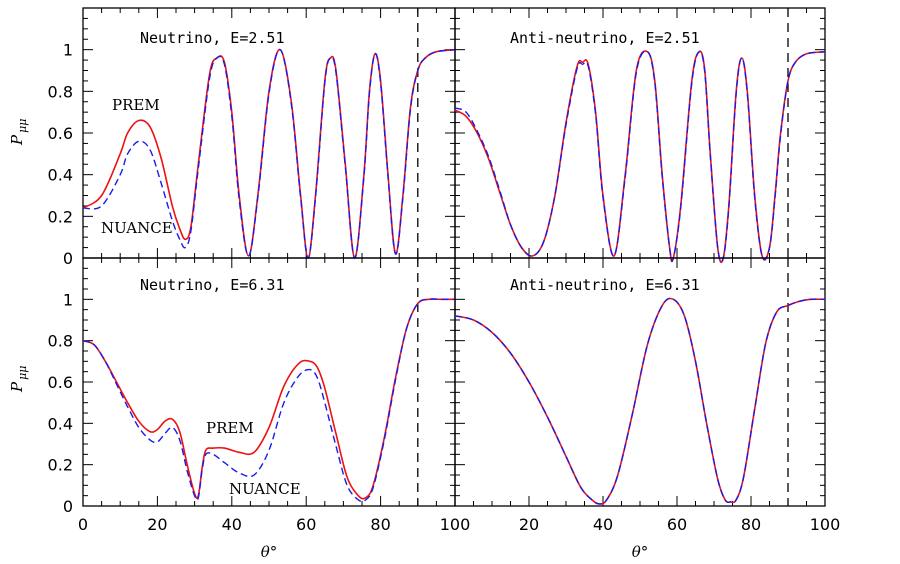 The width and height of the screenshot is (900, 564). What do you see at coordinates (605, 38) in the screenshot?
I see `panel-title: Anti-neutrino, E=2.51` at bounding box center [605, 38].